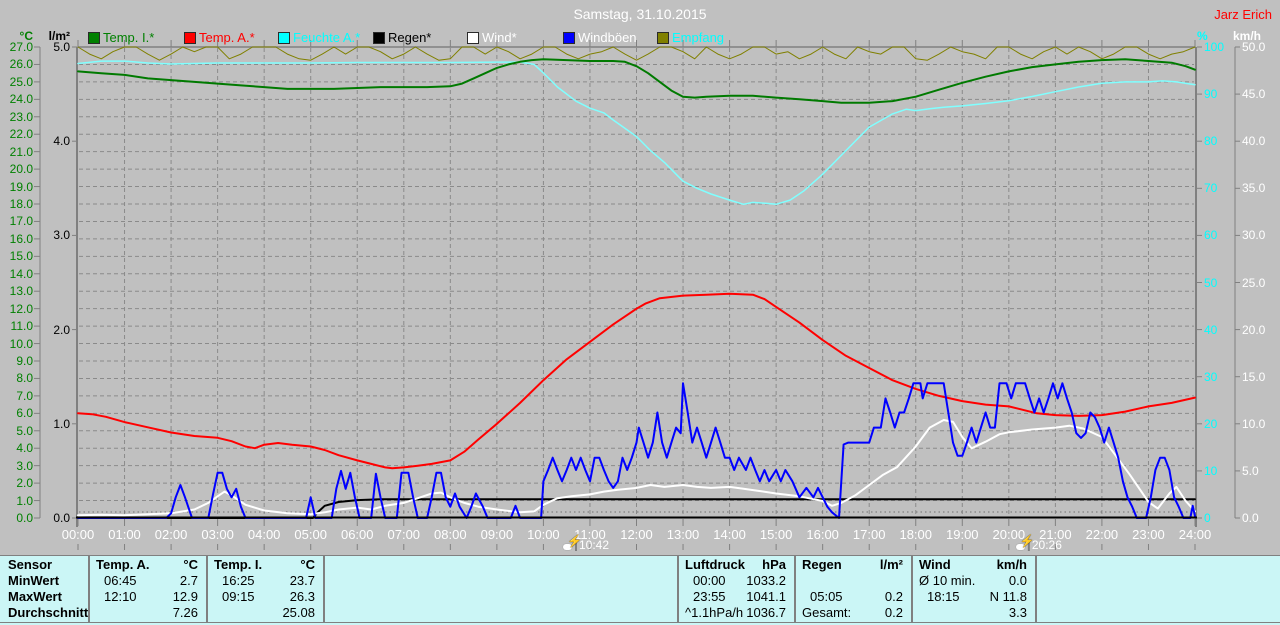 The width and height of the screenshot is (1280, 625). What do you see at coordinates (1009, 534) in the screenshot?
I see `time-axis-label: 20:00` at bounding box center [1009, 534].